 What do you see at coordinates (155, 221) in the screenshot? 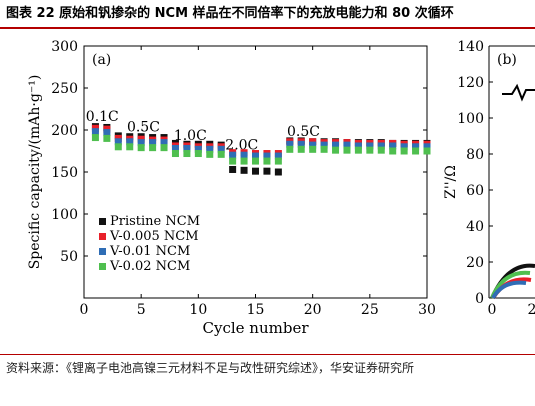
I see `legend-label: Pristine NCM` at bounding box center [155, 221].